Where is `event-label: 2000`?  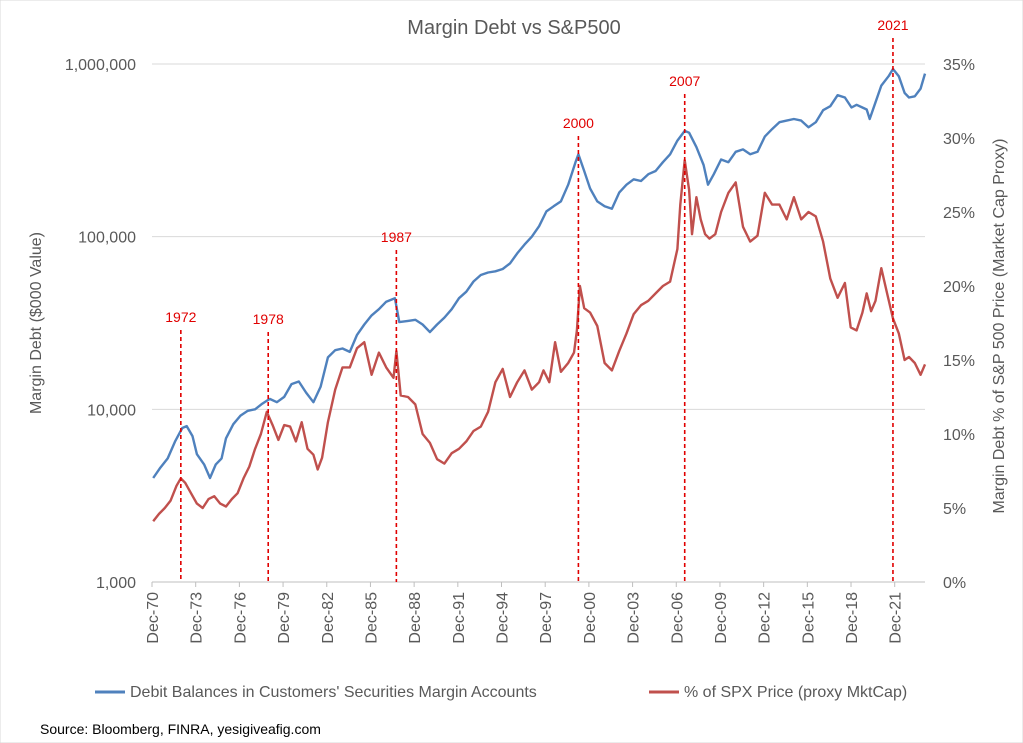 event-label: 2000 is located at coordinates (578, 123).